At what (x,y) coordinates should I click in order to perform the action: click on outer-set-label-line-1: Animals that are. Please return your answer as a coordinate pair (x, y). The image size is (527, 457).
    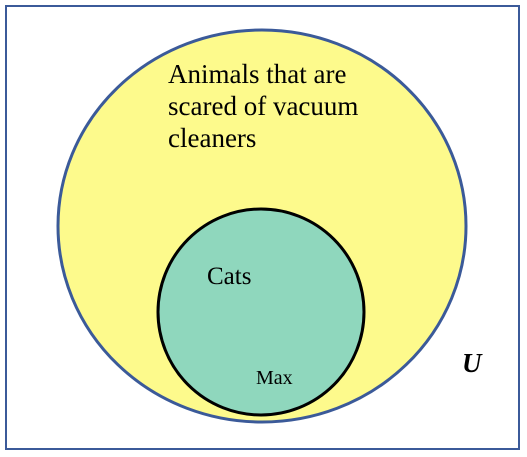
    Looking at the image, I should click on (257, 74).